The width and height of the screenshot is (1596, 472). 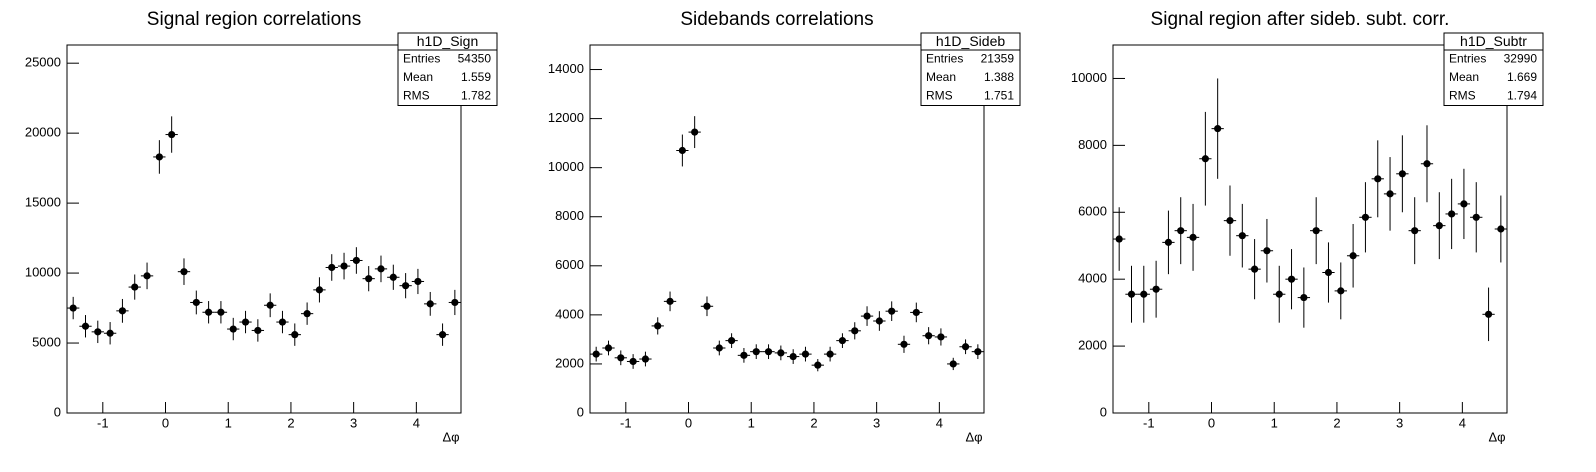 I want to click on stats-value: 1.794, so click(x=1522, y=95).